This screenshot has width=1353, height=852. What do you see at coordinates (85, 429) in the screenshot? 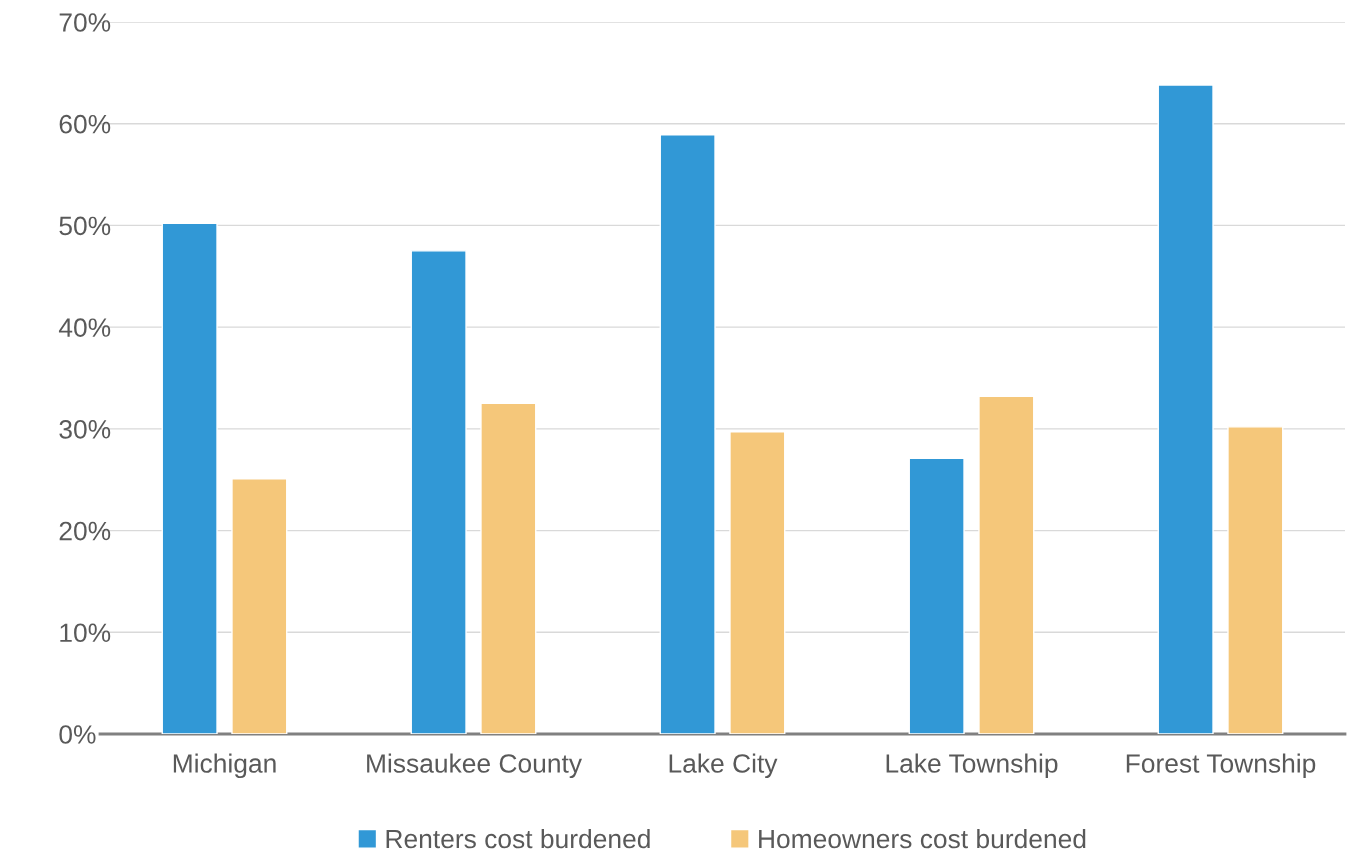
I see `y-tick-label: 30%` at bounding box center [85, 429].